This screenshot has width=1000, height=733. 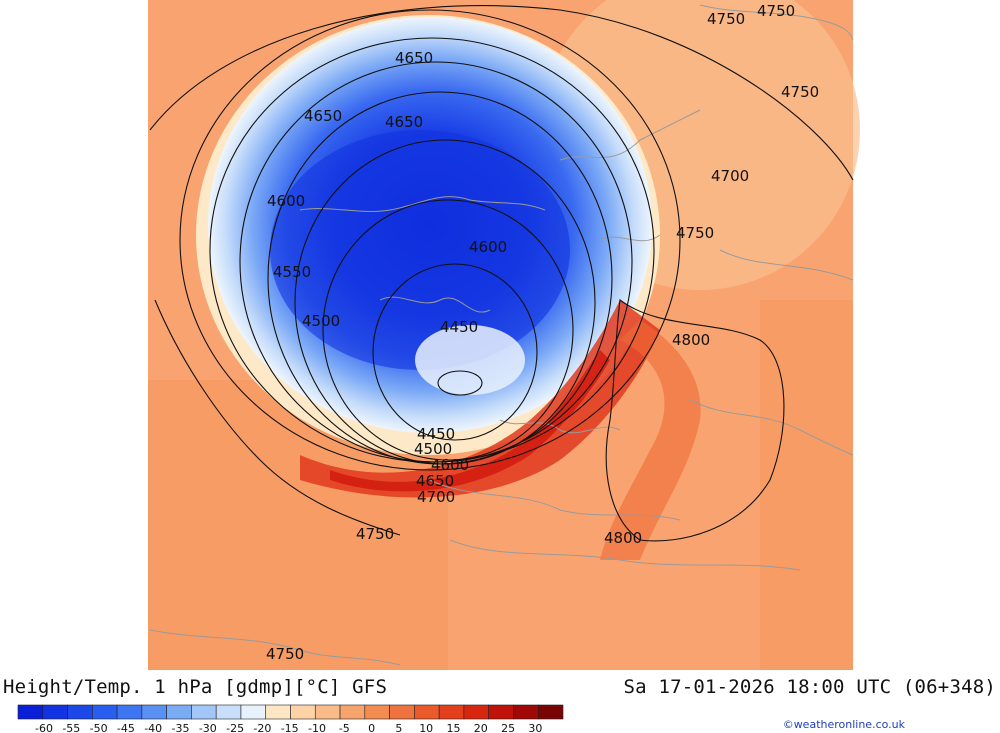 What do you see at coordinates (292, 272) in the screenshot?
I see `contour-label: 4550` at bounding box center [292, 272].